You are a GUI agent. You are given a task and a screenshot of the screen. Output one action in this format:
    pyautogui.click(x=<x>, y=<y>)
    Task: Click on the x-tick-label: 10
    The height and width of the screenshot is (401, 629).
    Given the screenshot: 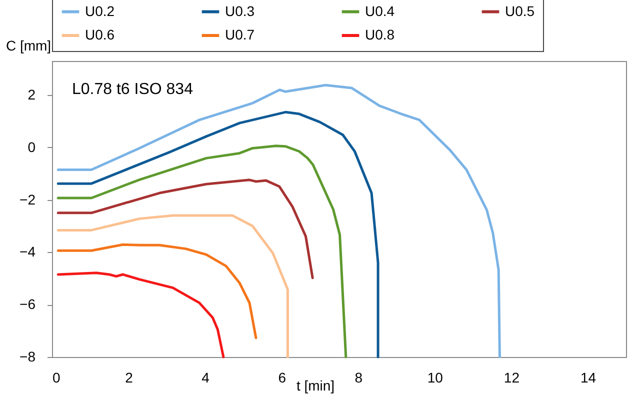 What is the action you would take?
    pyautogui.click(x=435, y=378)
    